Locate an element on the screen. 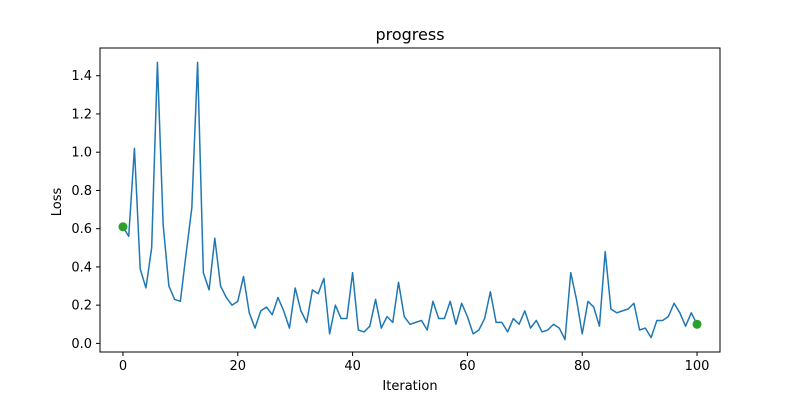 The image size is (800, 400). x-axis: 0 20 40 60 80 100 is located at coordinates (414, 363).